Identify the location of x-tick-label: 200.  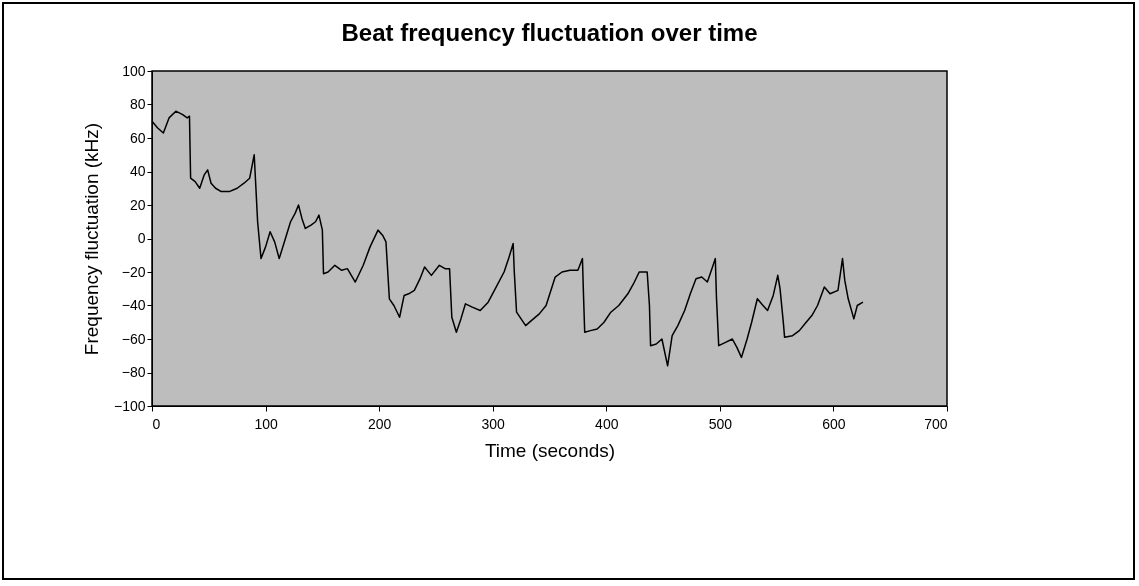
(379, 423).